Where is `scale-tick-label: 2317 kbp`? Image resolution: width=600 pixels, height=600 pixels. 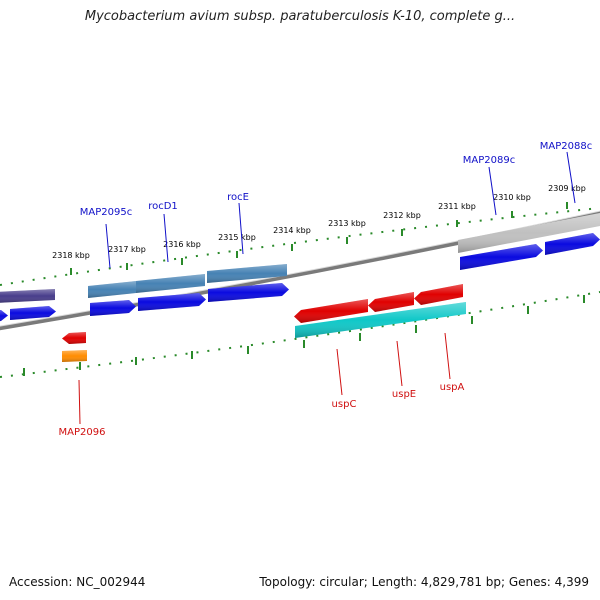
scale-tick-label: 2317 kbp is located at coordinates (127, 249).